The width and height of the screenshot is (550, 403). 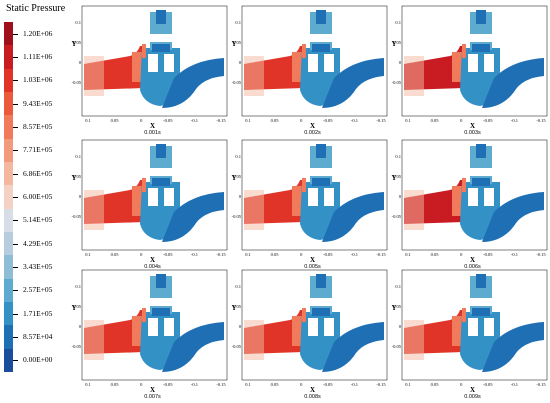 What do you see at coordinates (38, 243) in the screenshot?
I see `legend-label: 4.29E+05` at bounding box center [38, 243].